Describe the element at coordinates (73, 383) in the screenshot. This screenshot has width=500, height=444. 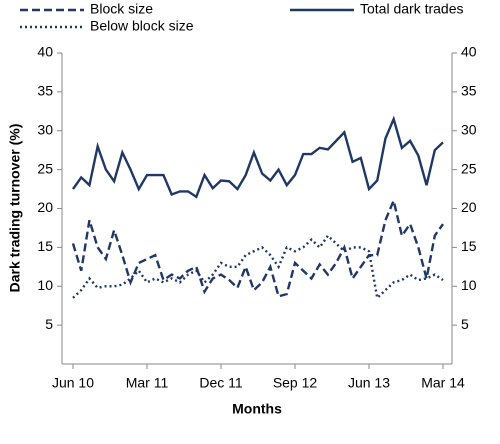
I see `x-tick-label: Jun 10` at that location.